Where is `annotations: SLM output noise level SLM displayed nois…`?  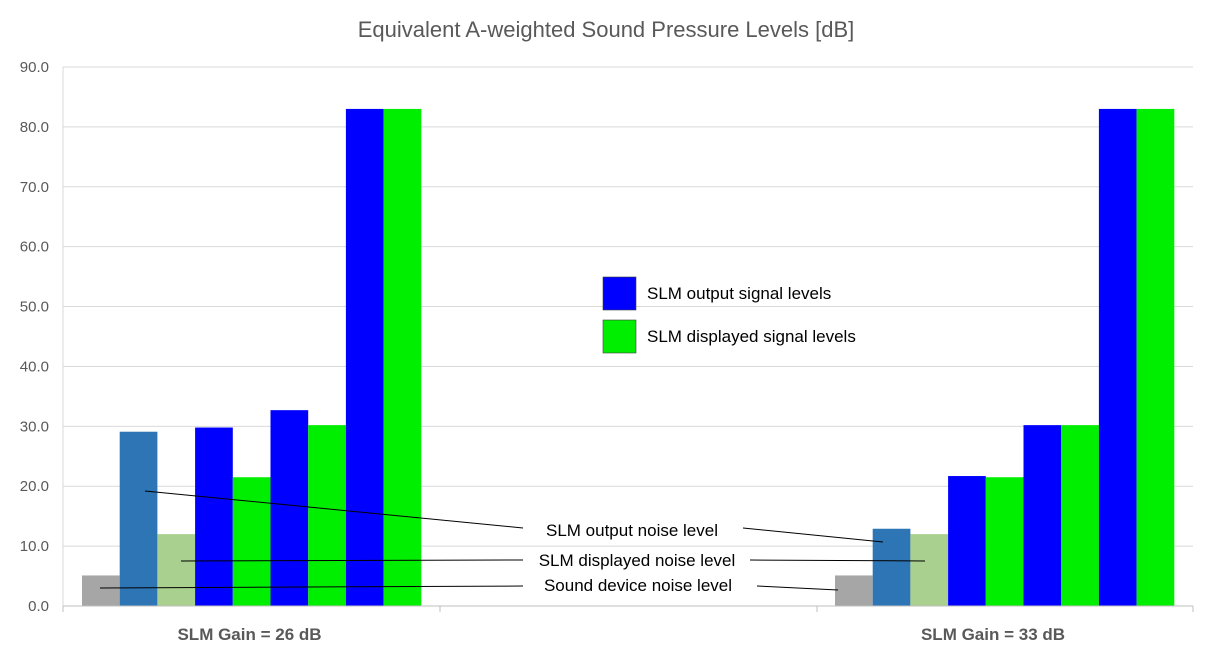
annotations: SLM output noise level SLM displayed nois… is located at coordinates (512, 542).